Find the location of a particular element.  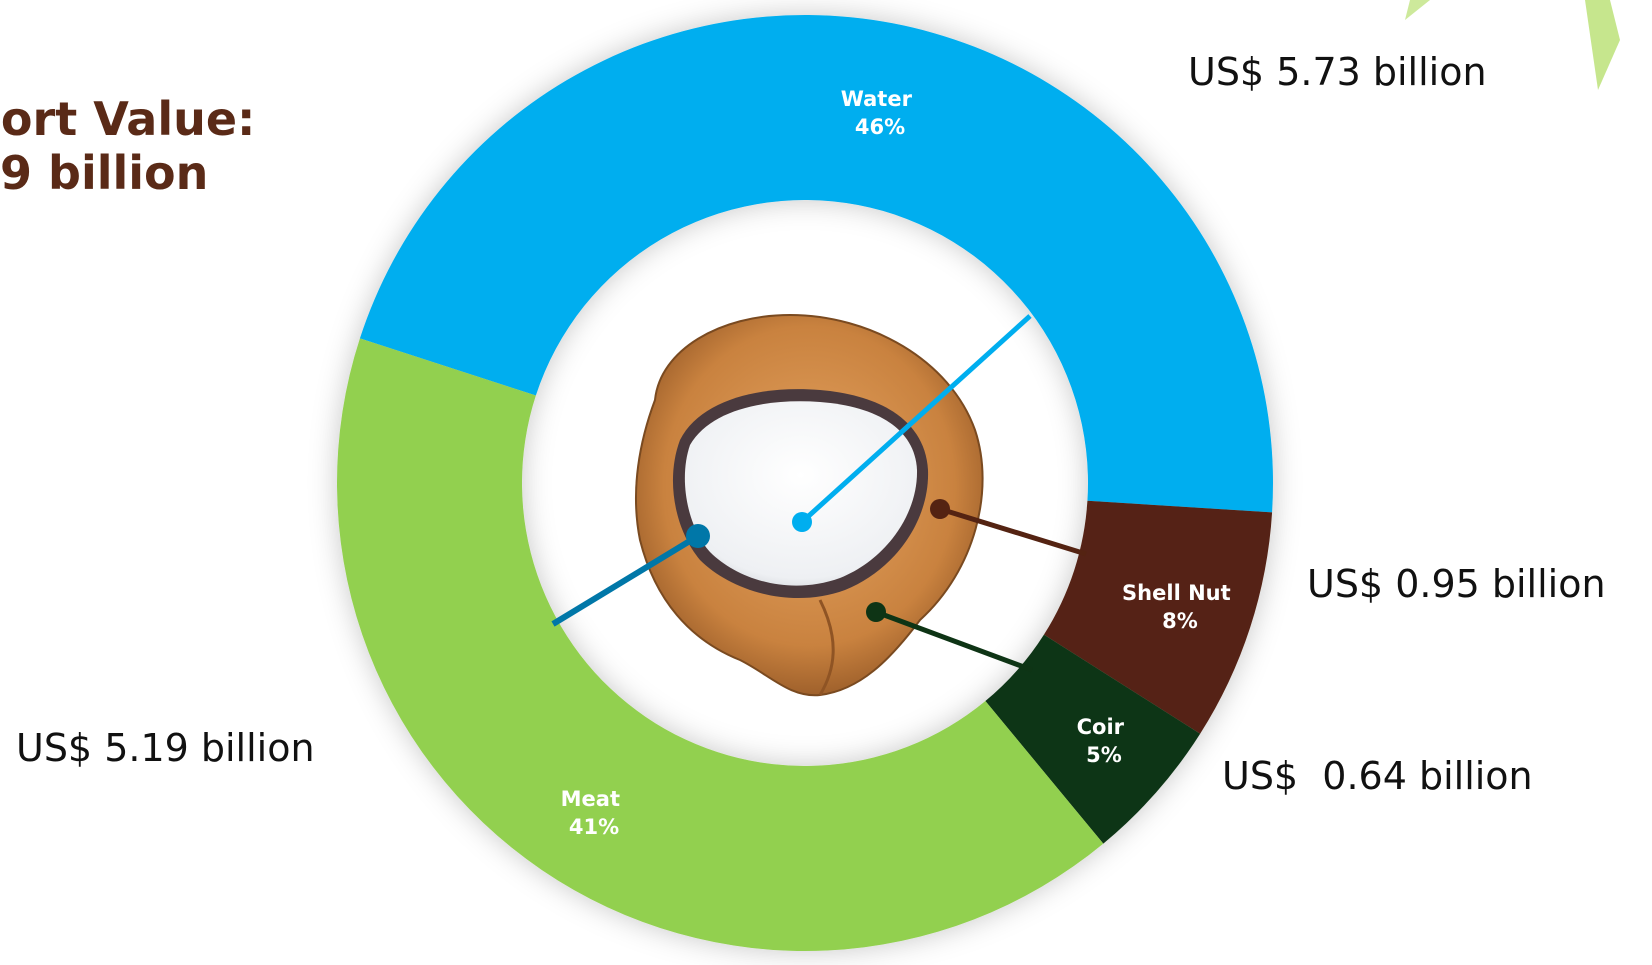

slice-name-meat: Meat is located at coordinates (590, 799).